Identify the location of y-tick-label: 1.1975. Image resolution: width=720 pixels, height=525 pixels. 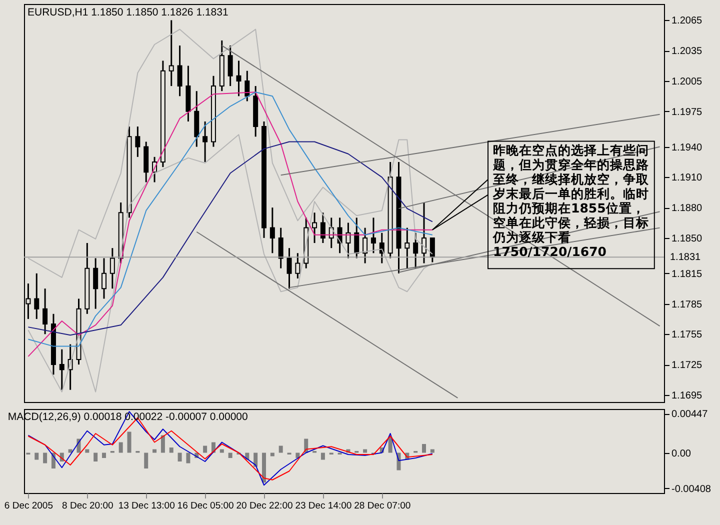
(687, 112).